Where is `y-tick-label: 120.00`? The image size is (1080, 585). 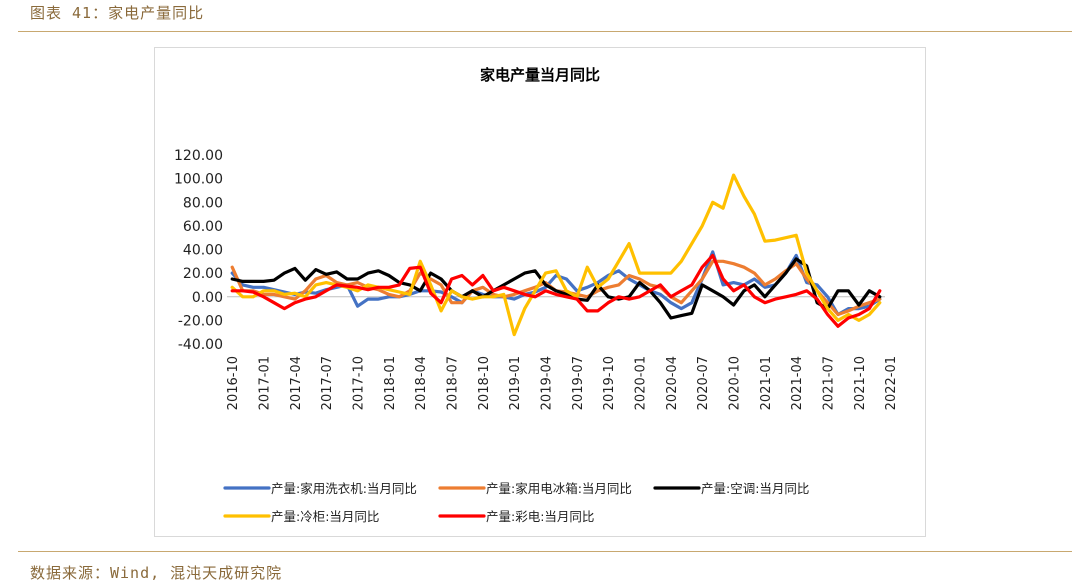 y-tick-label: 120.00 is located at coordinates (198, 156).